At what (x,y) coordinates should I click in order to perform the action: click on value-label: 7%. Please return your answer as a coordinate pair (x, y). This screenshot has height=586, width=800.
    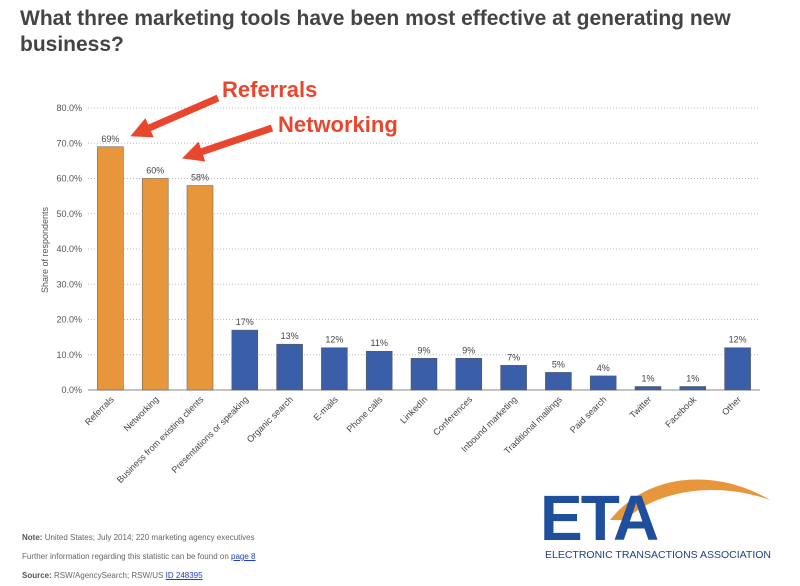
    Looking at the image, I should click on (513, 357).